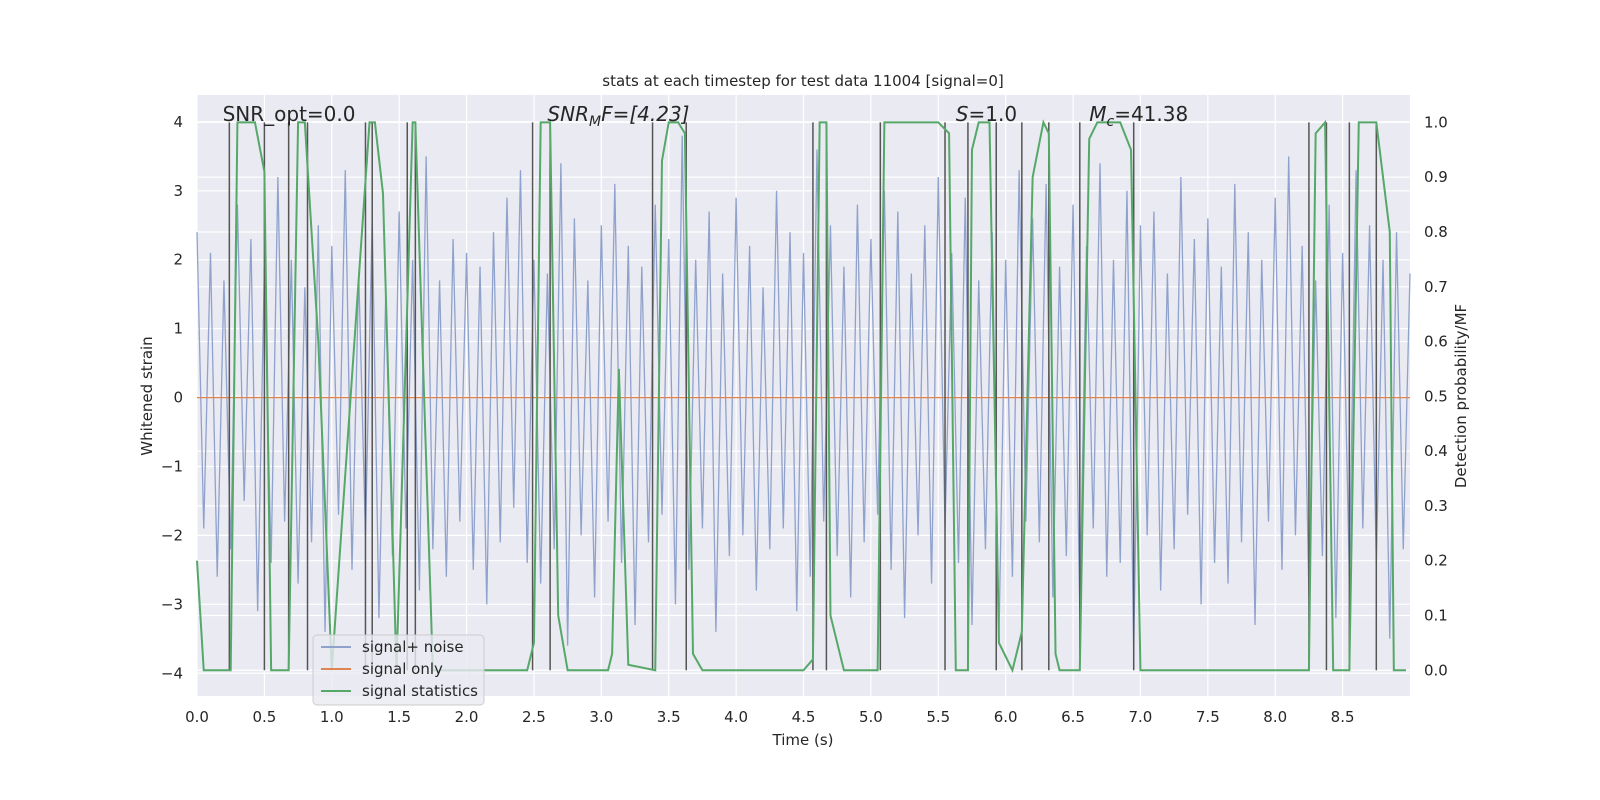 The image size is (1600, 800). I want to click on annotation: S=1.0, so click(986, 114).